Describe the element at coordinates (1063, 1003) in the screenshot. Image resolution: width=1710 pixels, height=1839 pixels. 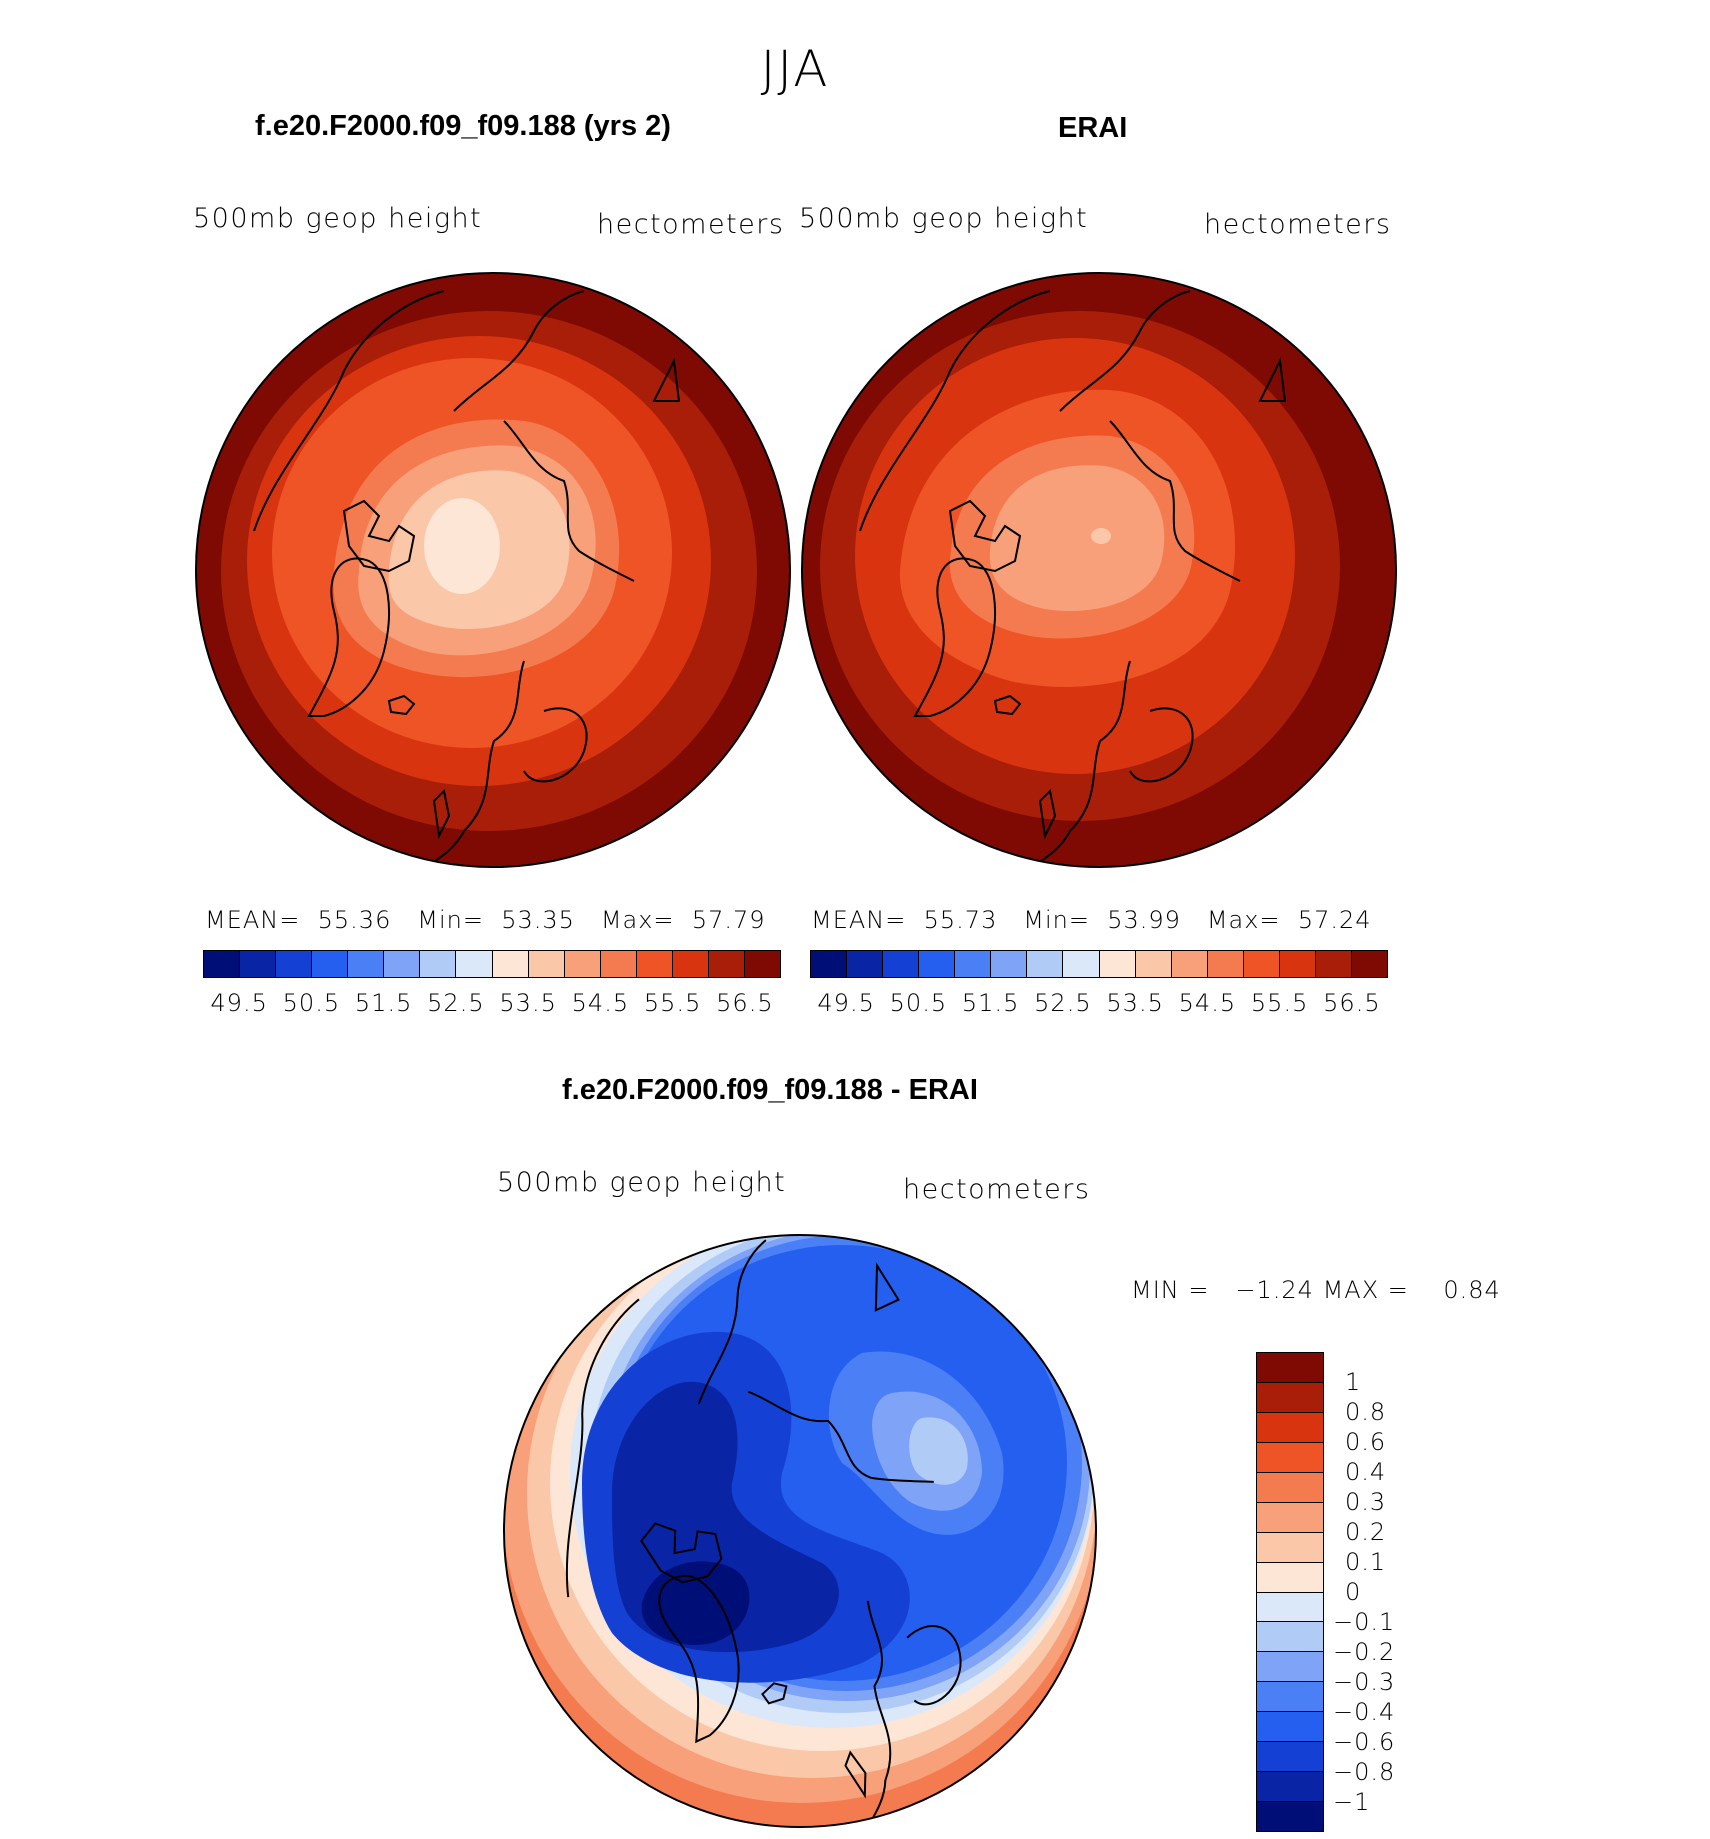
I see `colorbar-tick-label: 52.5` at that location.